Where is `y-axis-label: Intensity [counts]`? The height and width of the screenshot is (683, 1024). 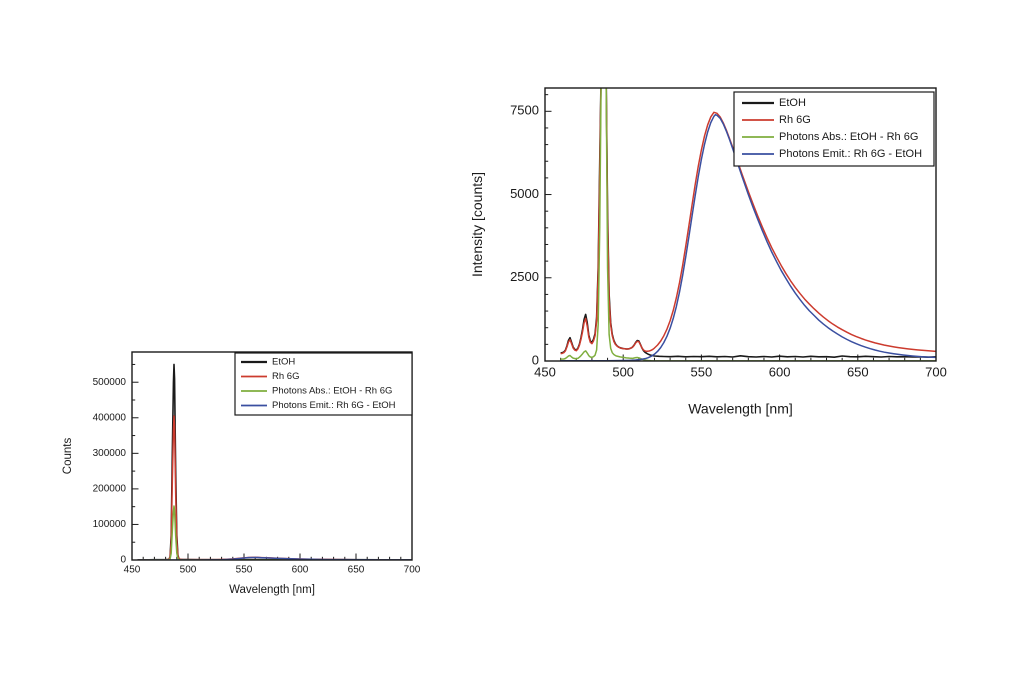
y-axis-label: Intensity [counts] is located at coordinates (477, 224).